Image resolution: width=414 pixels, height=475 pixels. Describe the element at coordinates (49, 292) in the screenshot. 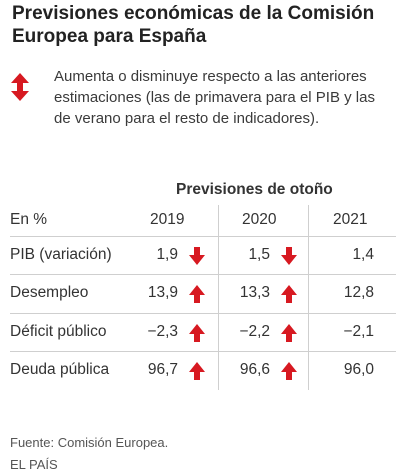

I see `row-label-desempleo: Desempleo` at that location.